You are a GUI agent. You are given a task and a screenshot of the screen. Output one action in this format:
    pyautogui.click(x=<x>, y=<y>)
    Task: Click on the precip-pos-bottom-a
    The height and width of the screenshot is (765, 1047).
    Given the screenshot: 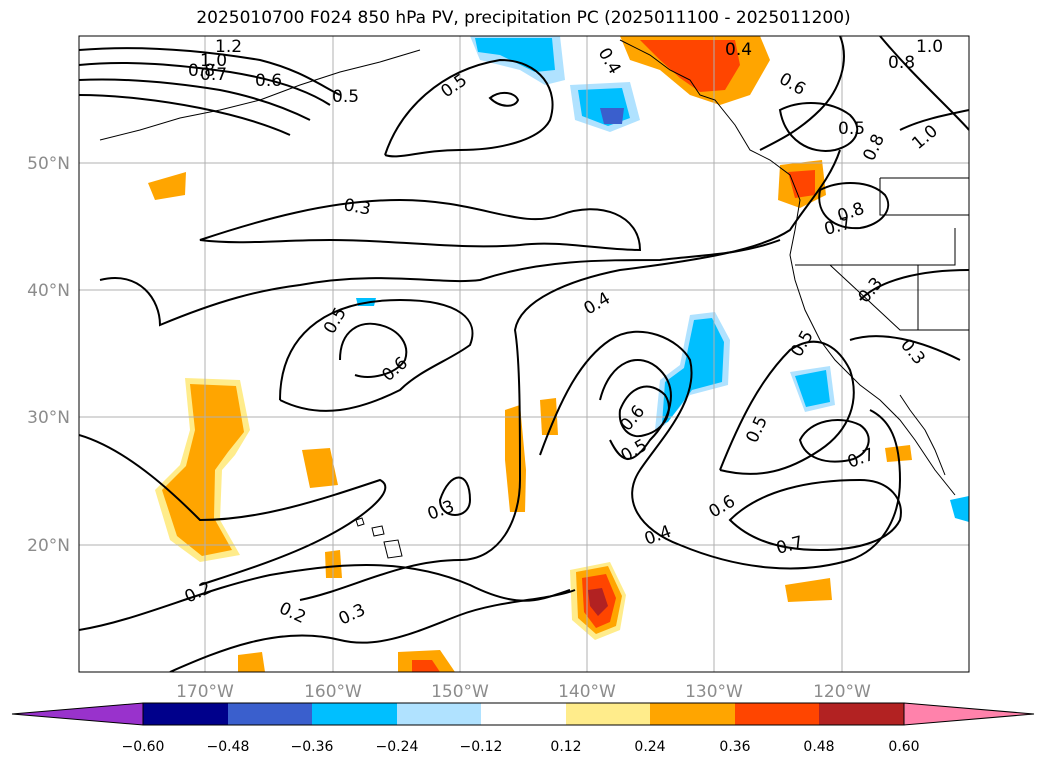 What is the action you would take?
    pyautogui.click(x=251, y=662)
    